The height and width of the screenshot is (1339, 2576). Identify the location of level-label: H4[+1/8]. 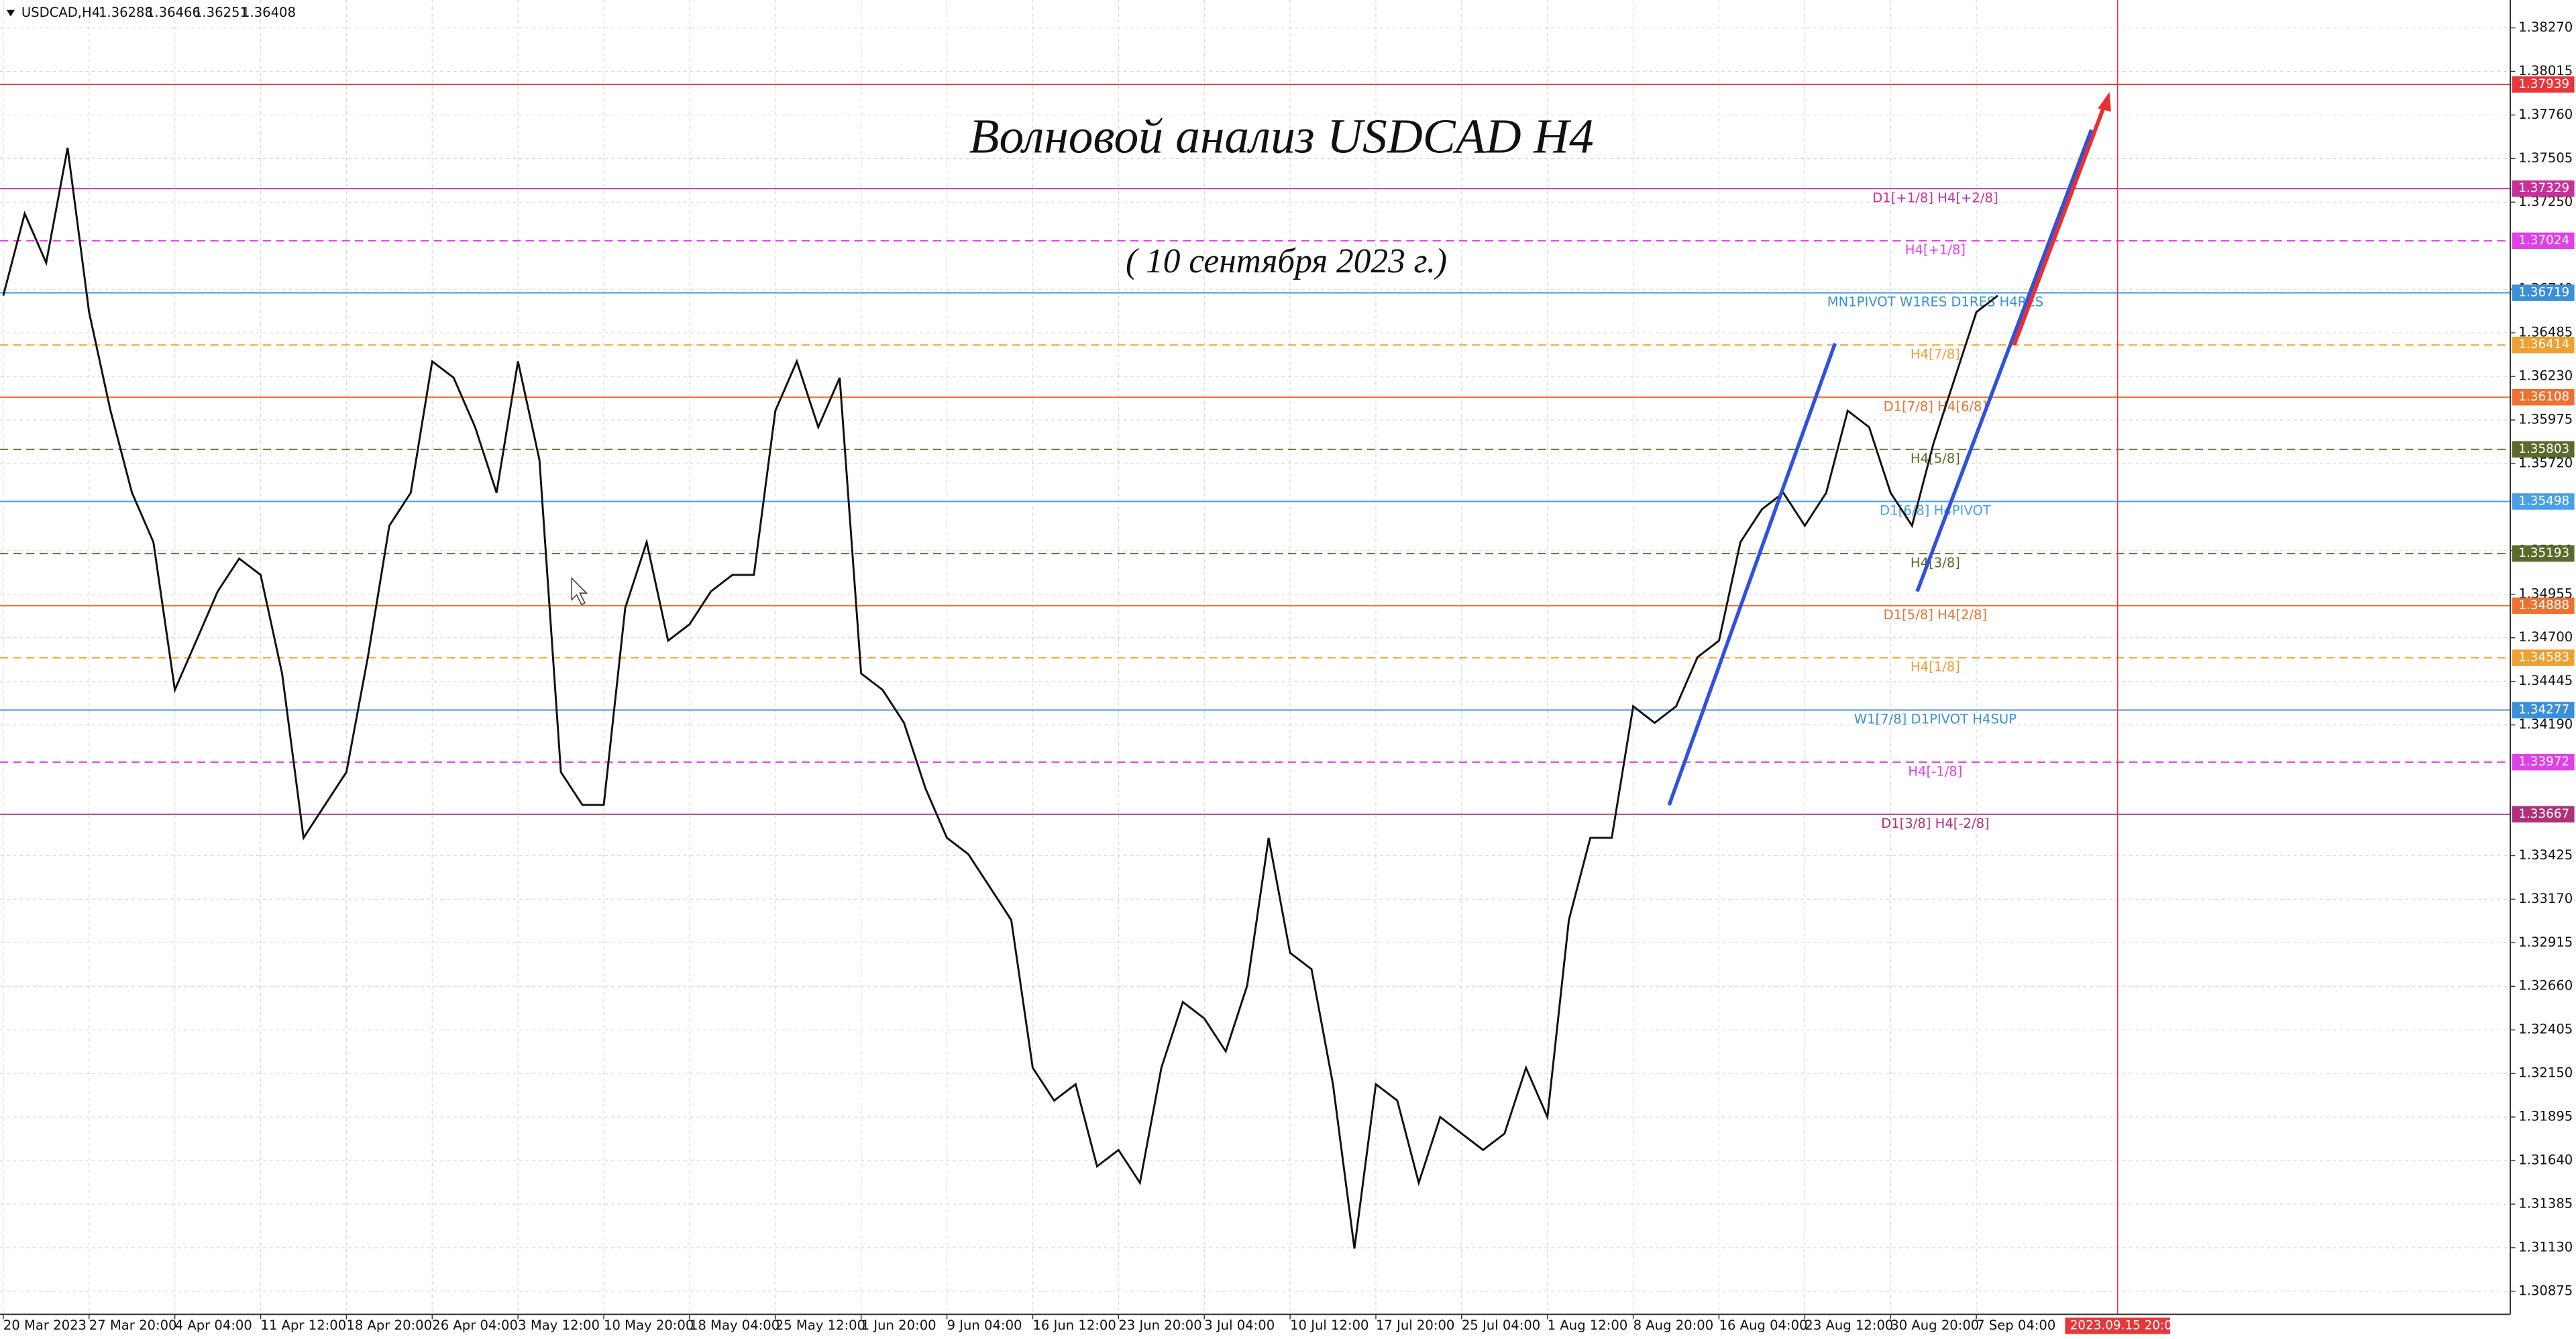
(1935, 250).